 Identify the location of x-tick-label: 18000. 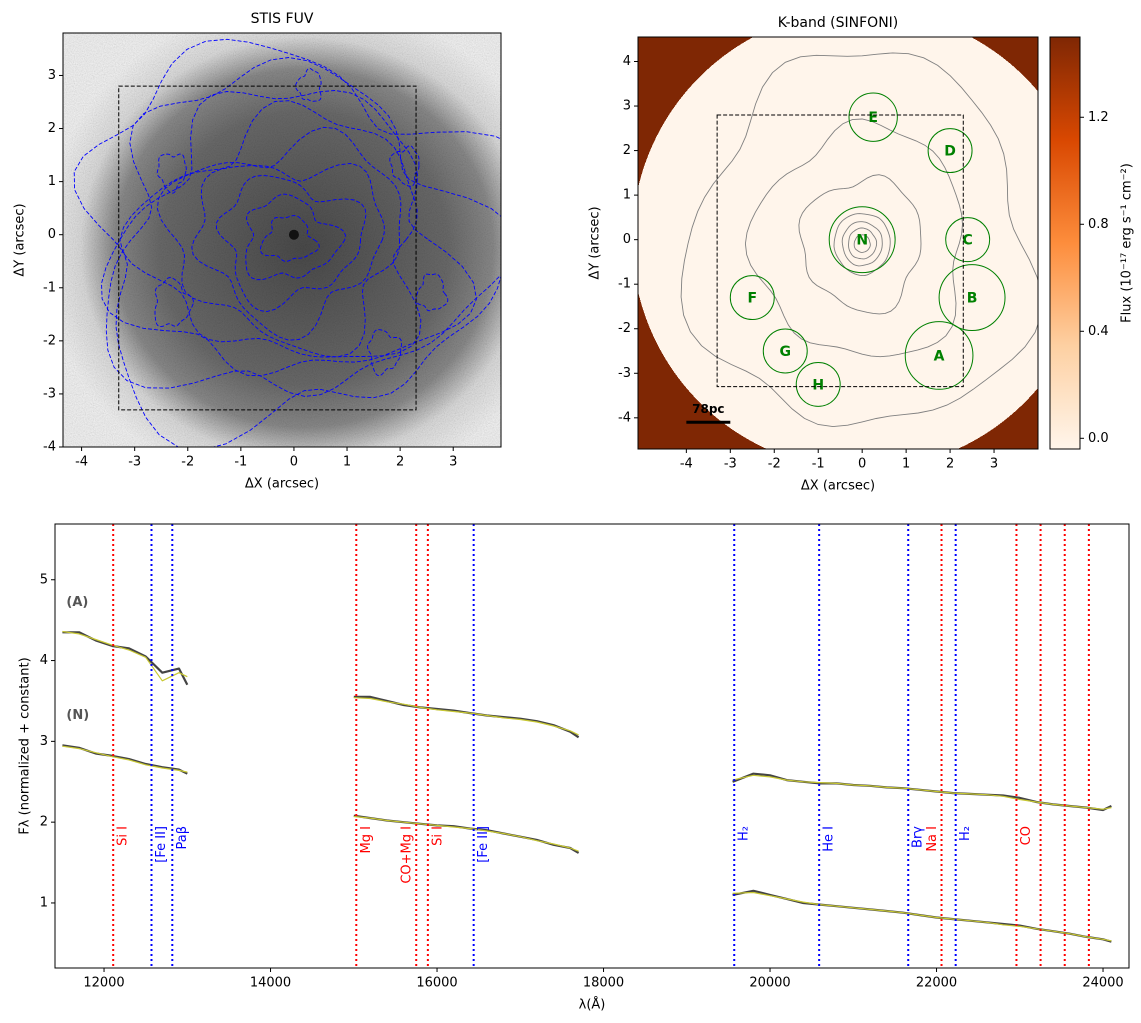
(603, 983).